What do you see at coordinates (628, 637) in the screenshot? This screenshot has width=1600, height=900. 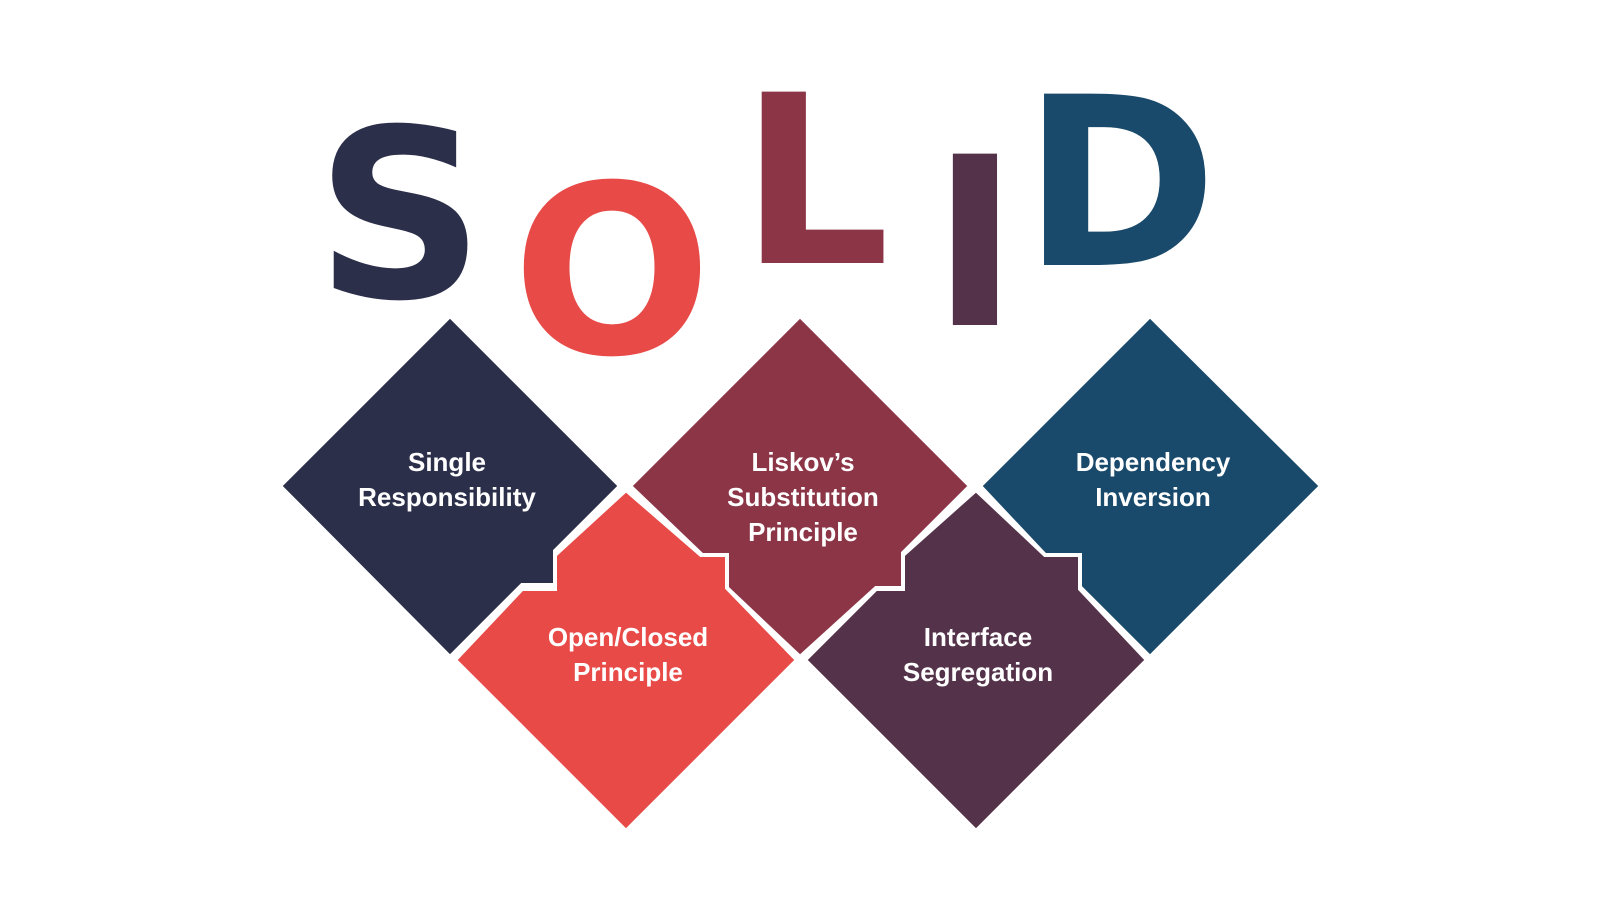 I see `label-open-closed-line1: Open/Closed` at bounding box center [628, 637].